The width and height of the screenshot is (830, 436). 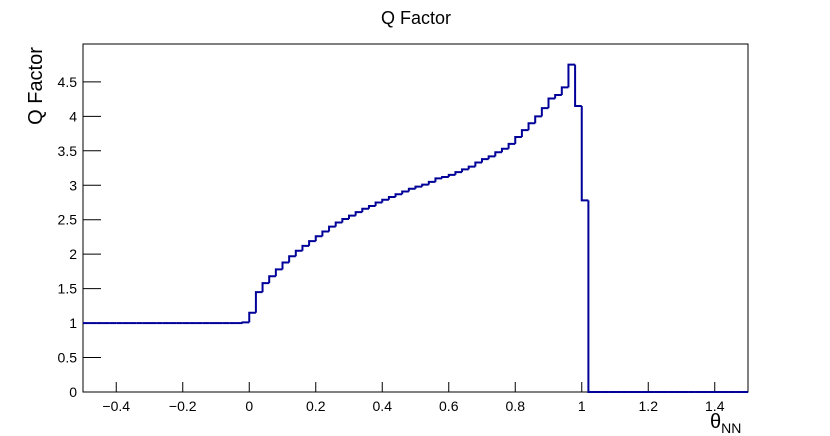 What do you see at coordinates (416, 18) in the screenshot?
I see `chart-title: Q Factor` at bounding box center [416, 18].